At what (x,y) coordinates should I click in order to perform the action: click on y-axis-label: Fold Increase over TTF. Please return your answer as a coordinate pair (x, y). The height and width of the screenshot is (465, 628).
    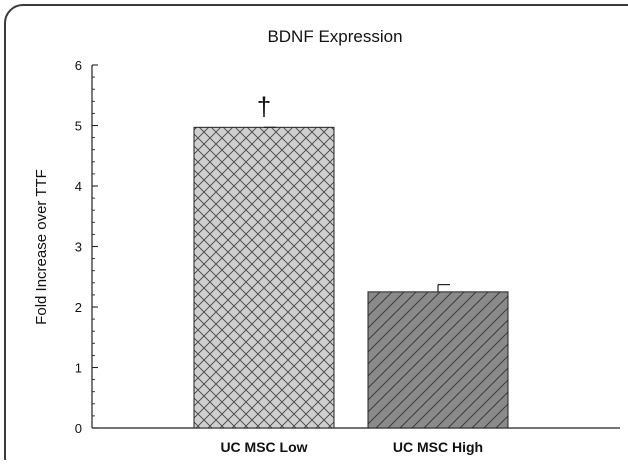
    Looking at the image, I should click on (41, 247).